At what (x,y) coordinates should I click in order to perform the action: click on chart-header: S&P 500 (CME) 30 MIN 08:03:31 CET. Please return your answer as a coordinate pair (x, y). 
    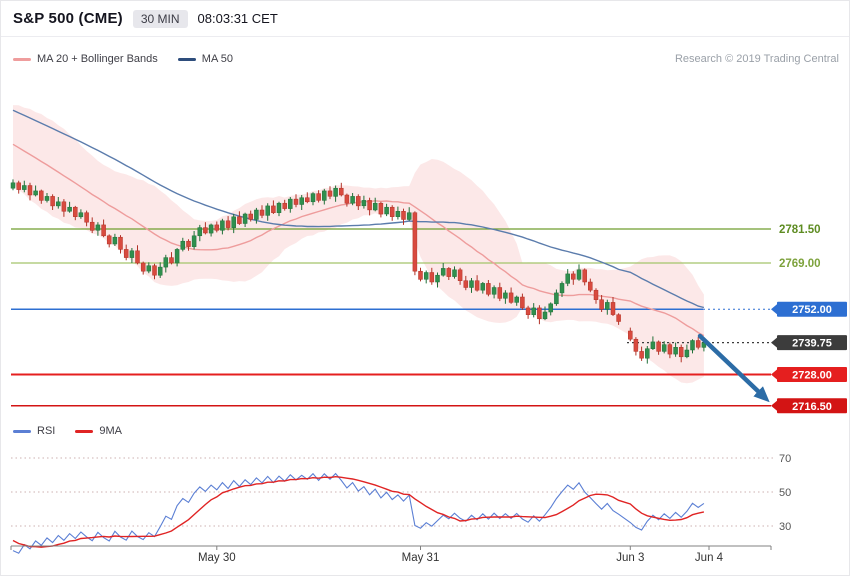
    Looking at the image, I should click on (425, 19).